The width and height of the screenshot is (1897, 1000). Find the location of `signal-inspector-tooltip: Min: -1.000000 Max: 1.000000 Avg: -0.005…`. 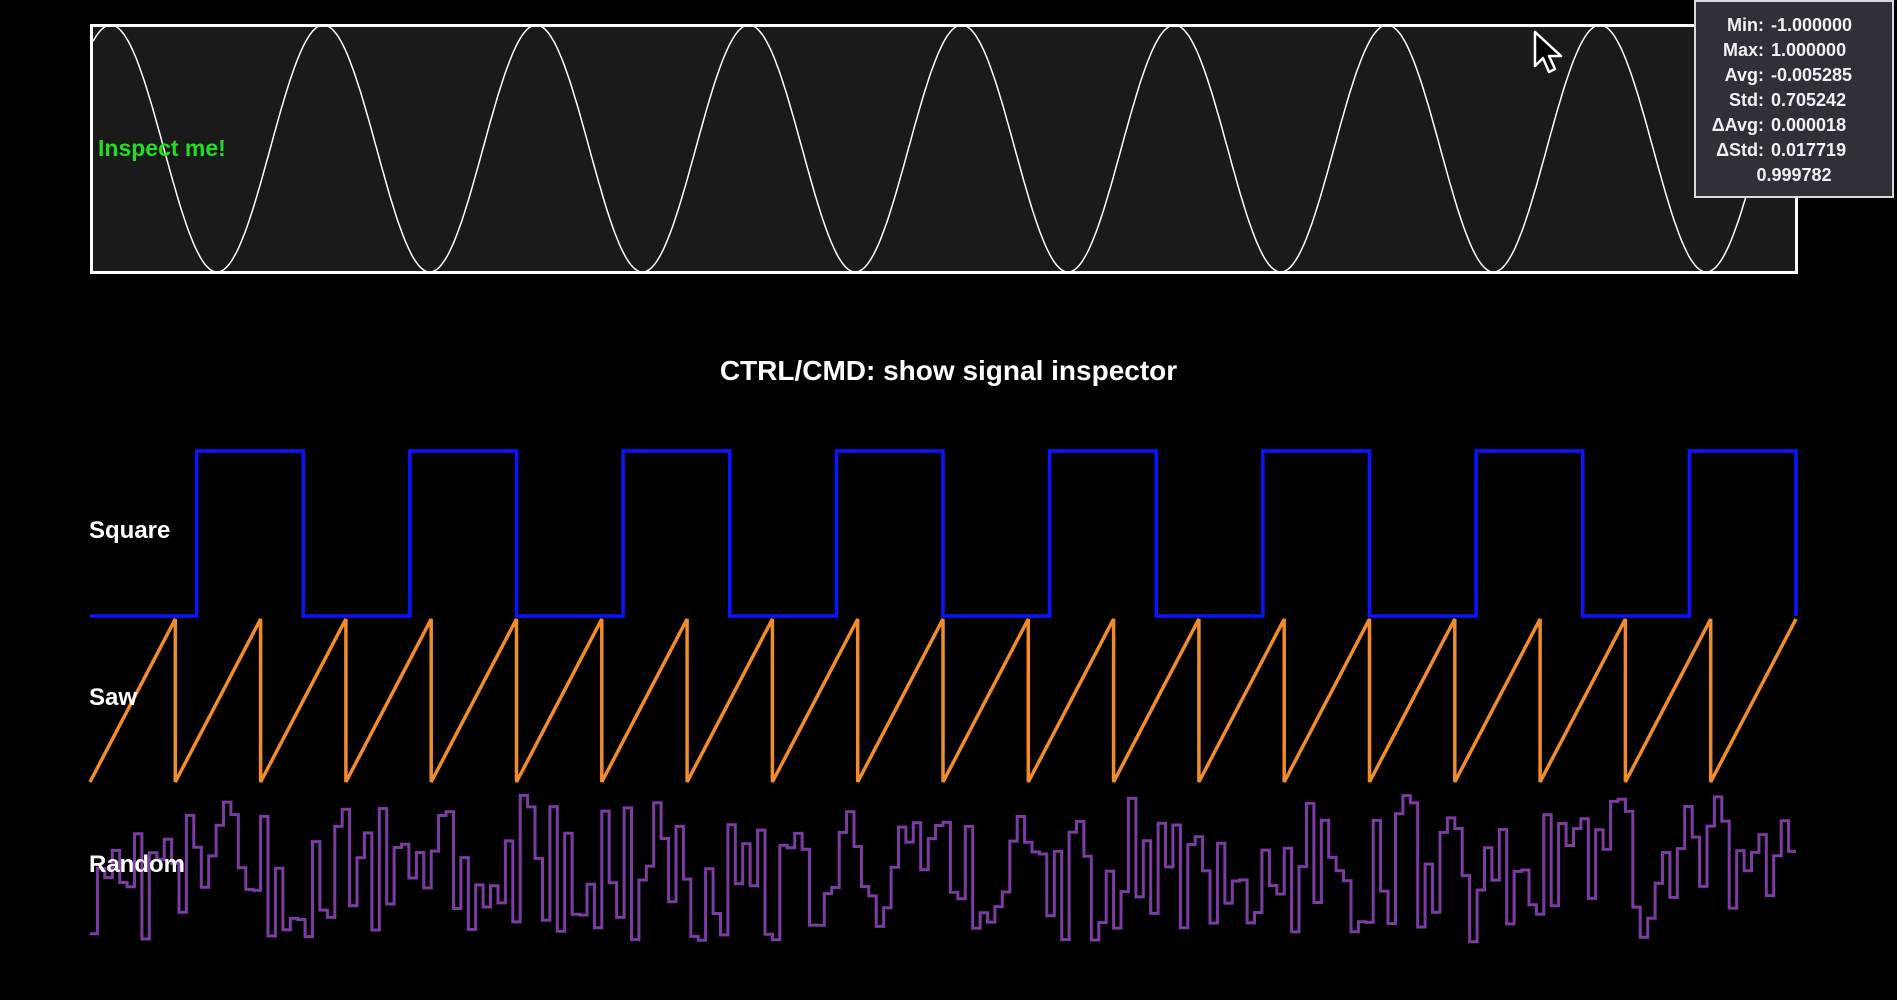

signal-inspector-tooltip: Min: -1.000000 Max: 1.000000 Avg: -0.005… is located at coordinates (1794, 99).